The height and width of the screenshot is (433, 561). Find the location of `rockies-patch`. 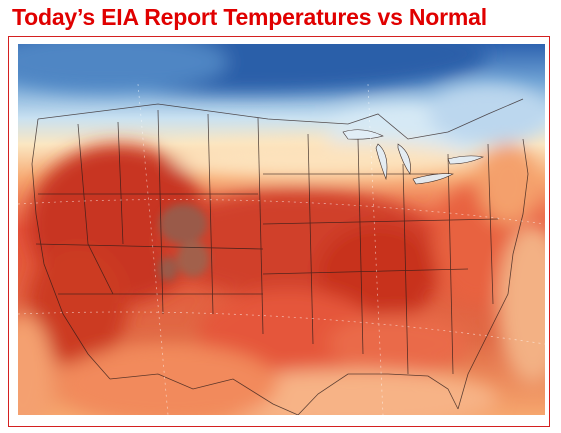

rockies-patch is located at coordinates (183, 242).